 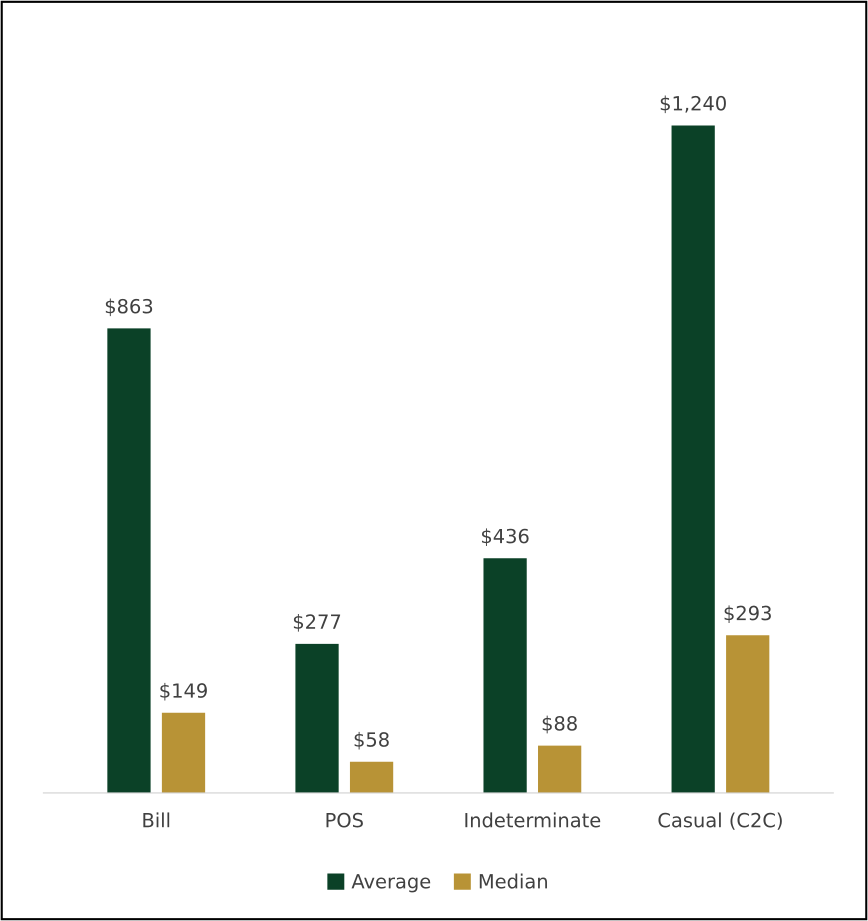 I want to click on data-label: $863, so click(x=129, y=307).